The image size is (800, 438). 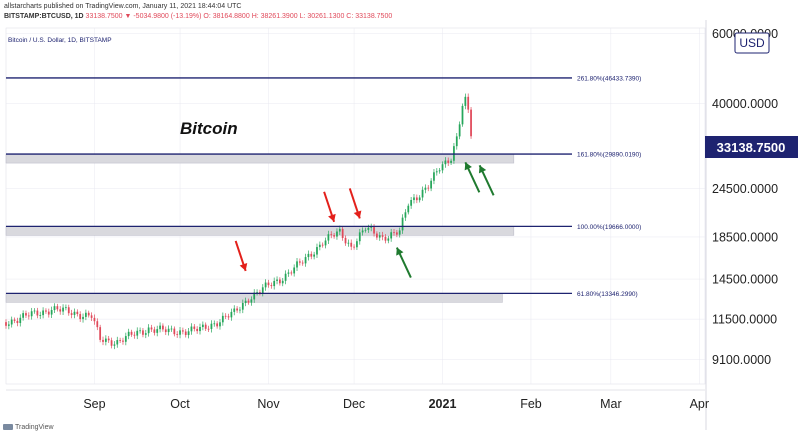 I want to click on currency-label: USD, so click(x=752, y=43).